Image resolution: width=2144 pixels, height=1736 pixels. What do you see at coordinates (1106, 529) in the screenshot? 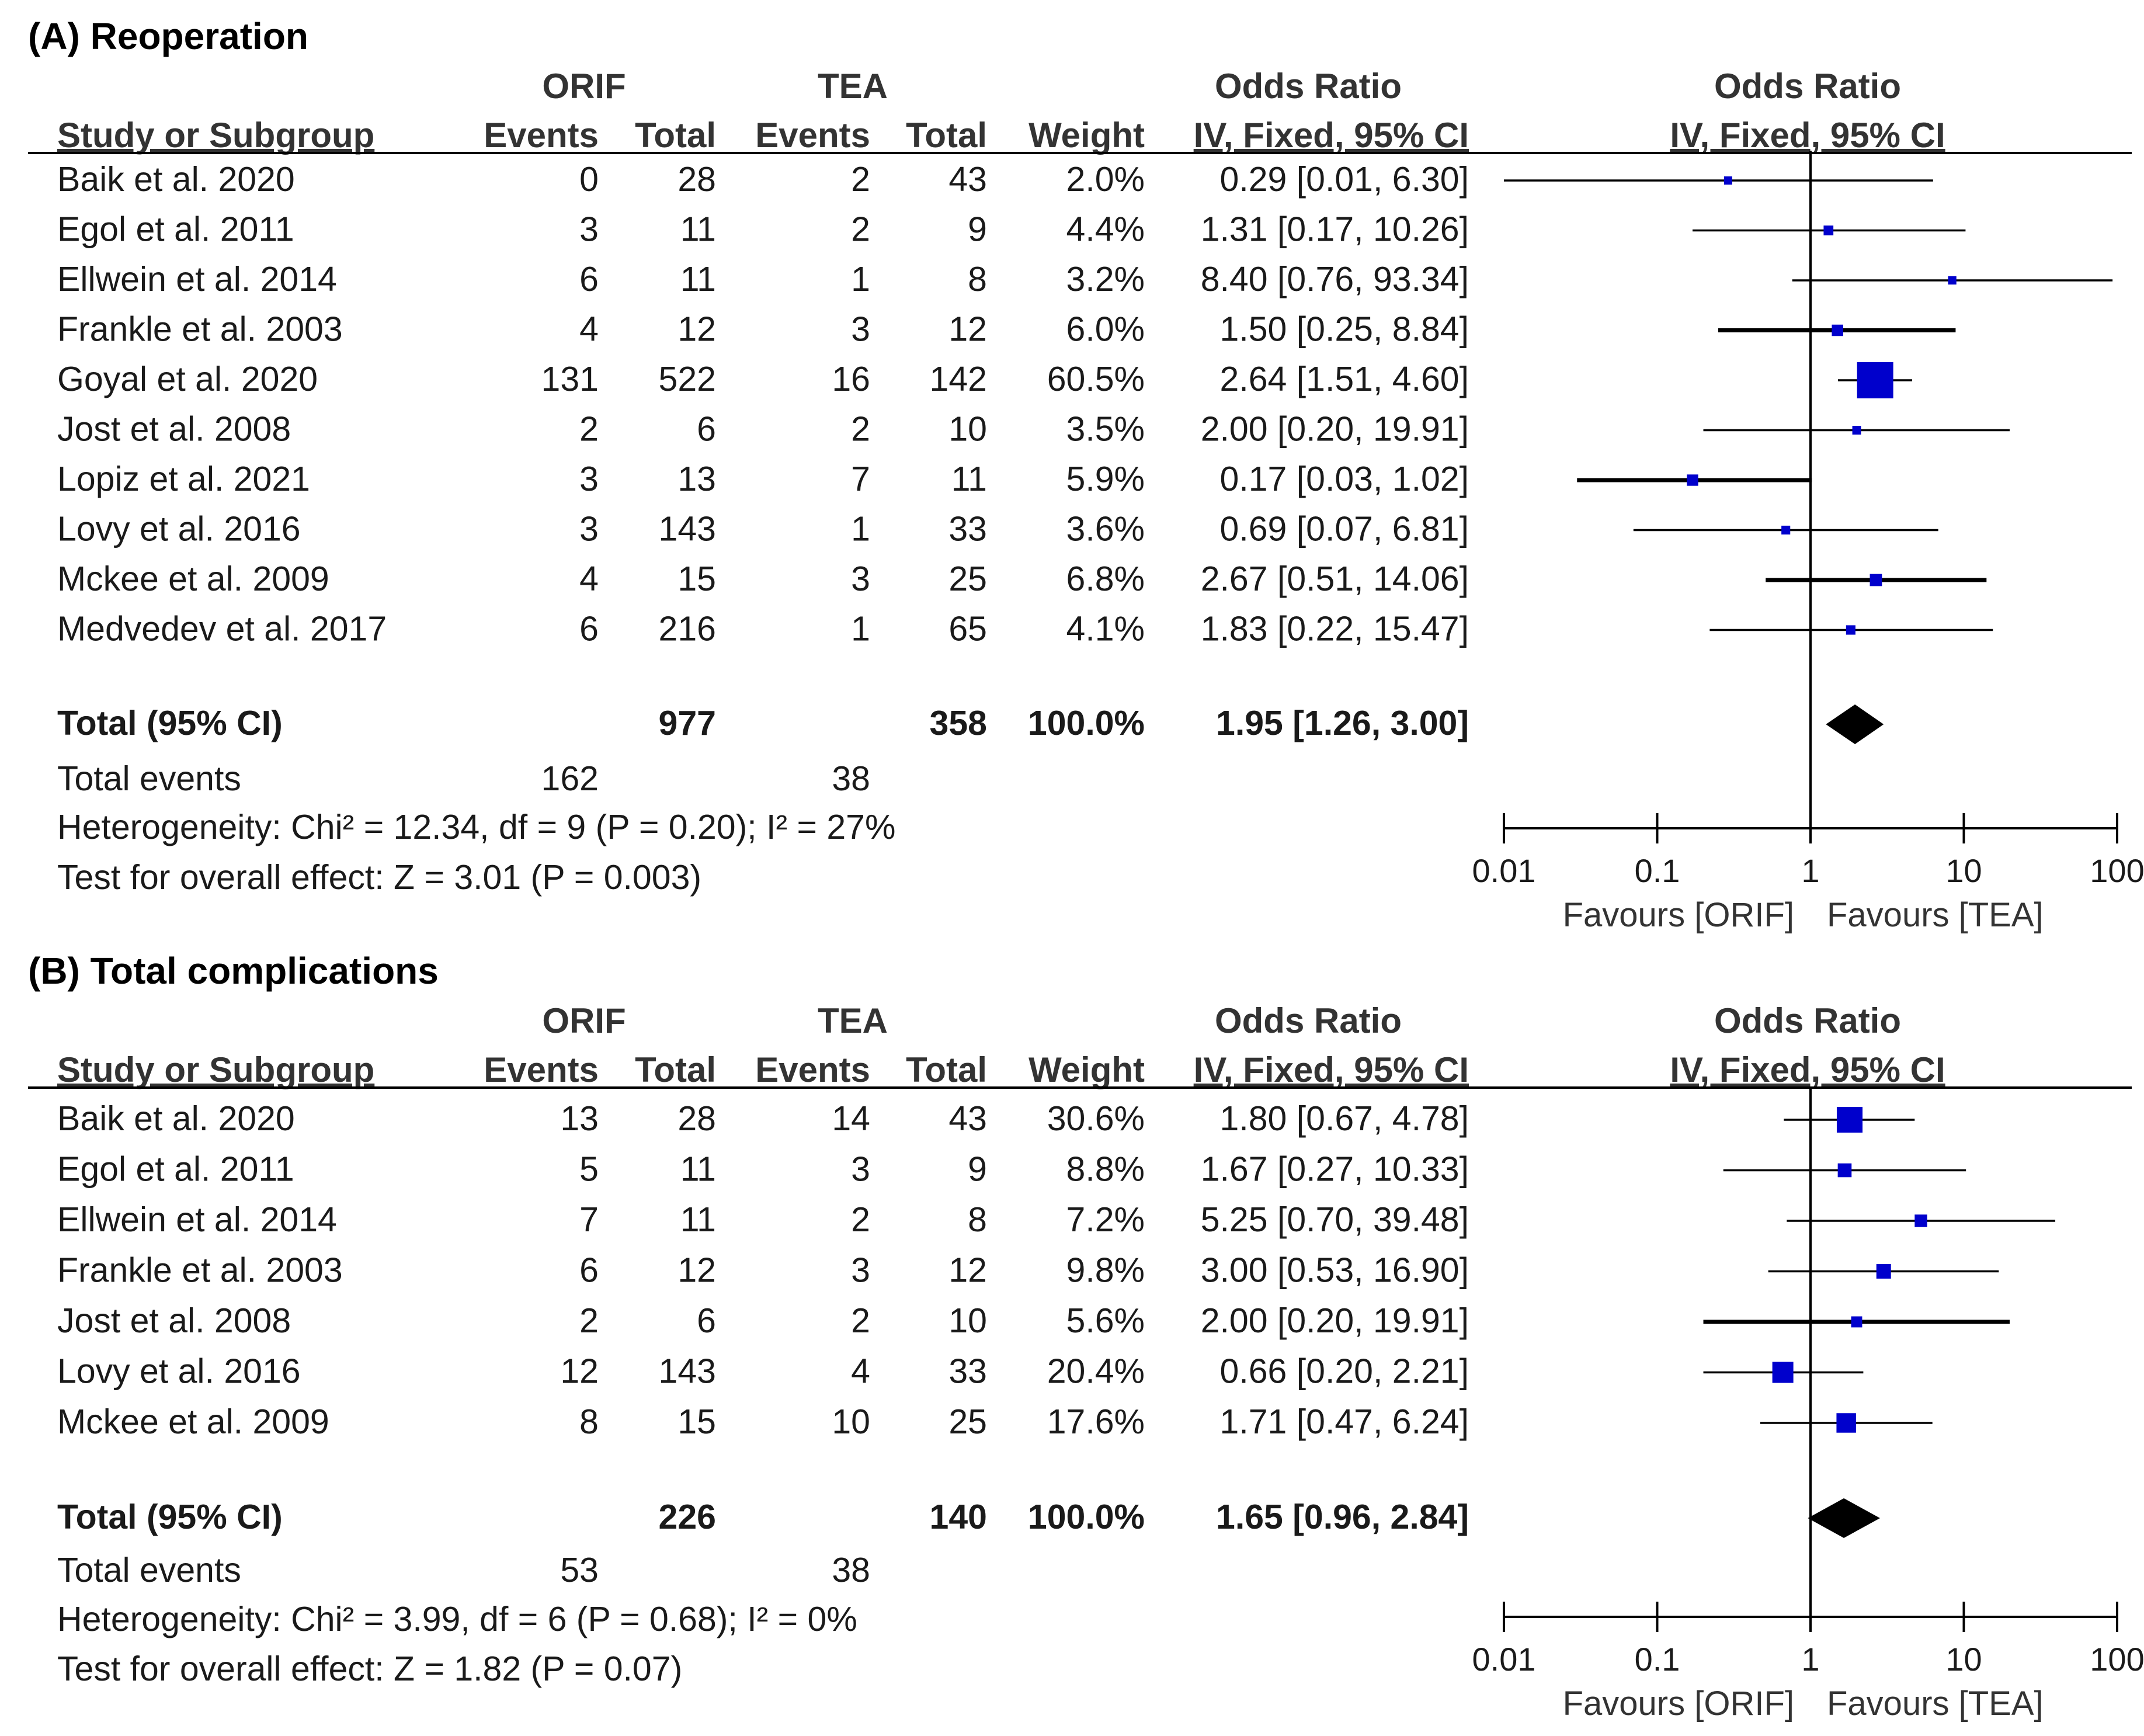
I see `study-weight: 3.6%` at bounding box center [1106, 529].